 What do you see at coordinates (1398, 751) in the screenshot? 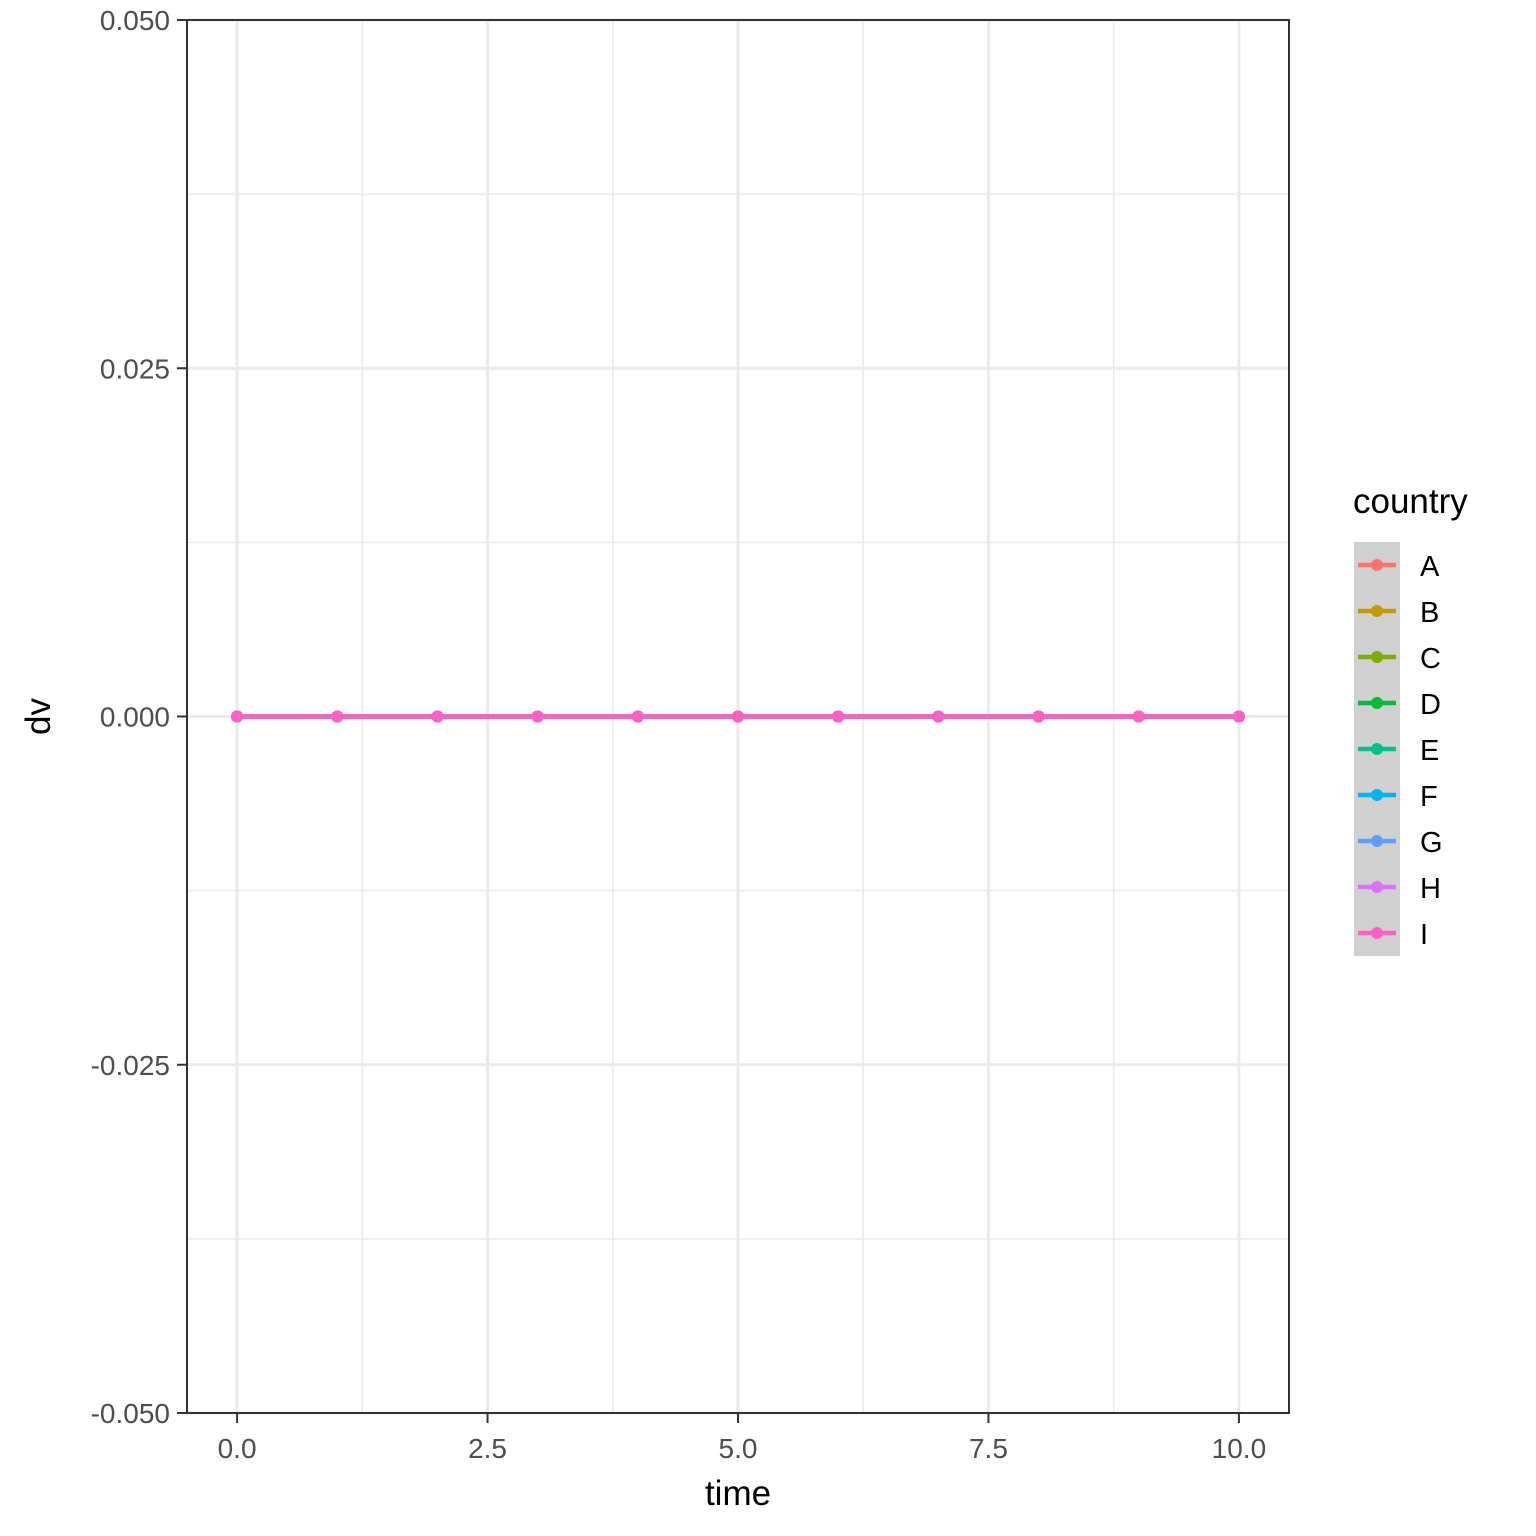
I see `legend-item-E: E` at bounding box center [1398, 751].